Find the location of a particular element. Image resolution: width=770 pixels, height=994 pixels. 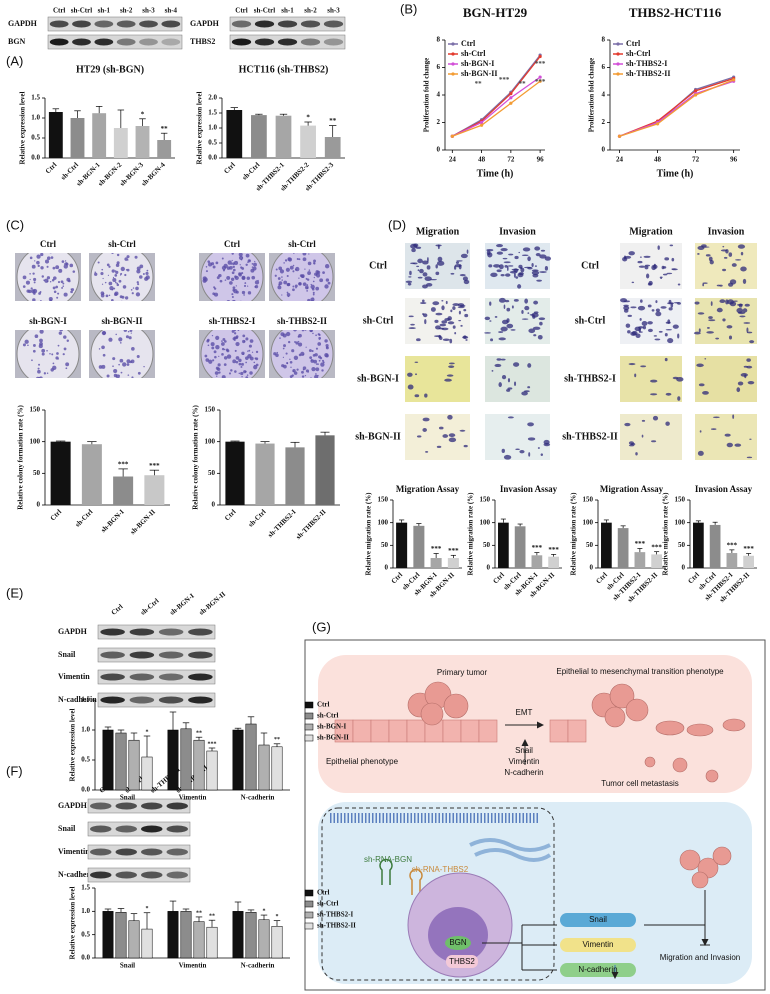

x-axis-label: Time (h) is located at coordinates (495, 173).